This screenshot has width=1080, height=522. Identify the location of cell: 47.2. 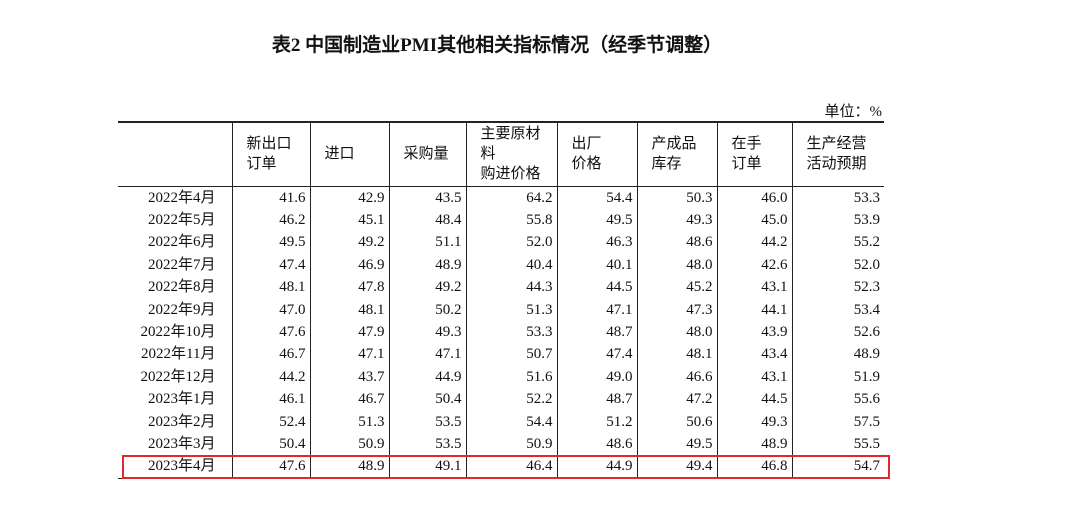
(676, 399).